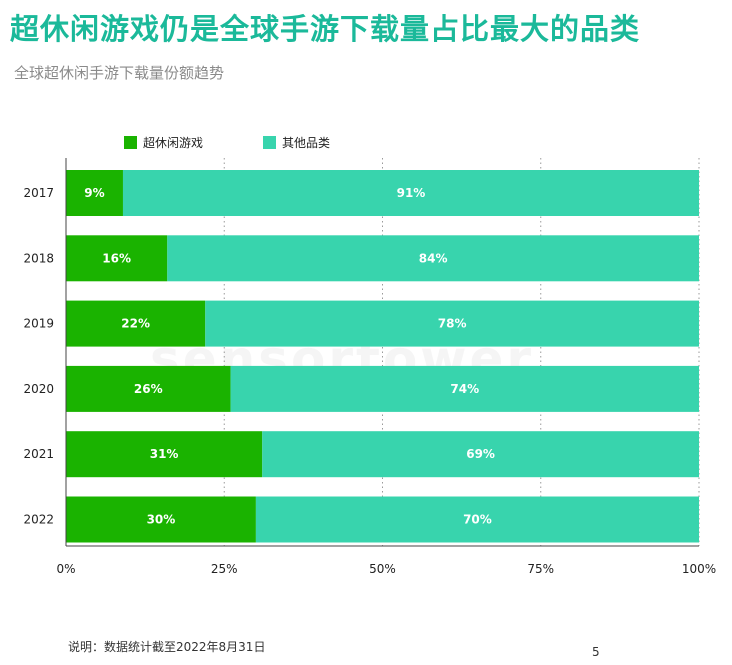 The height and width of the screenshot is (665, 732). What do you see at coordinates (382, 569) in the screenshot?
I see `x-tick-label: 50%` at bounding box center [382, 569].